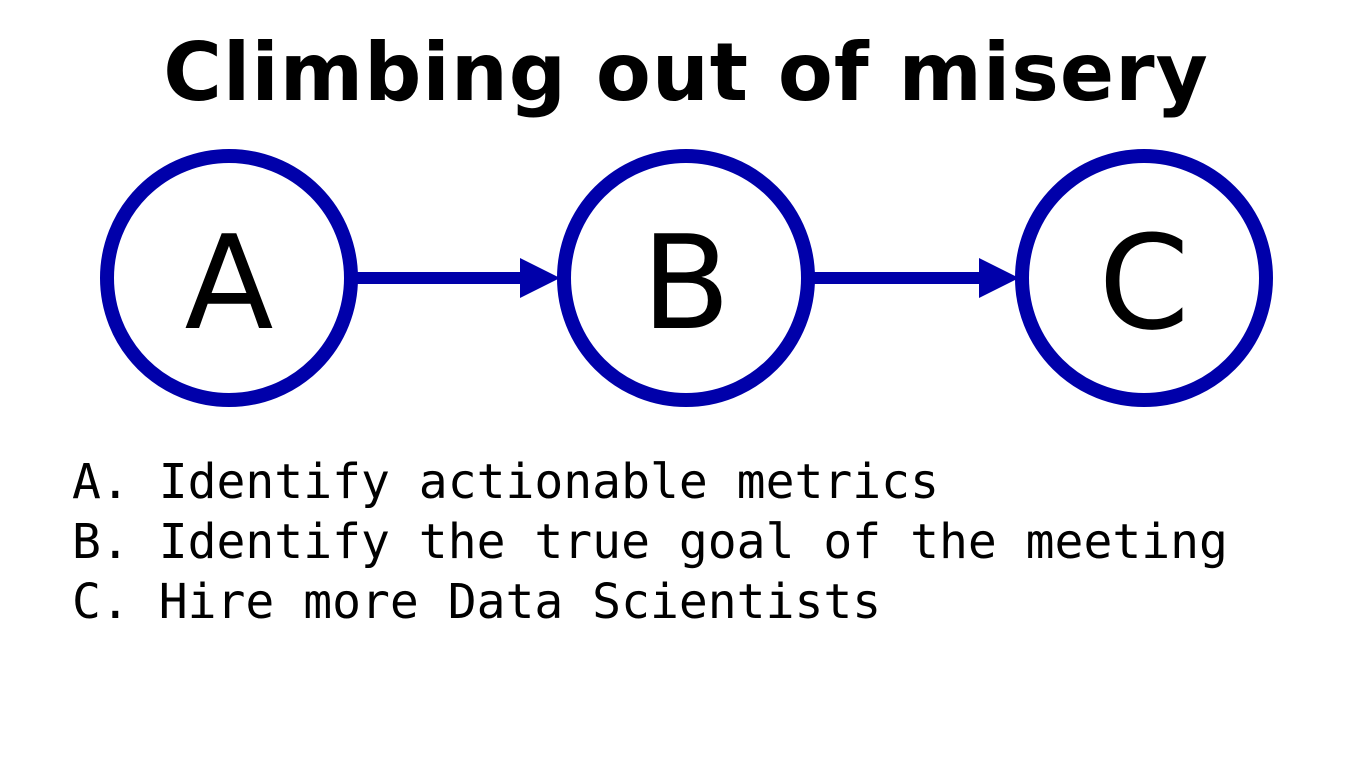  What do you see at coordinates (1144, 283) in the screenshot?
I see `node-c-label: C` at bounding box center [1144, 283].